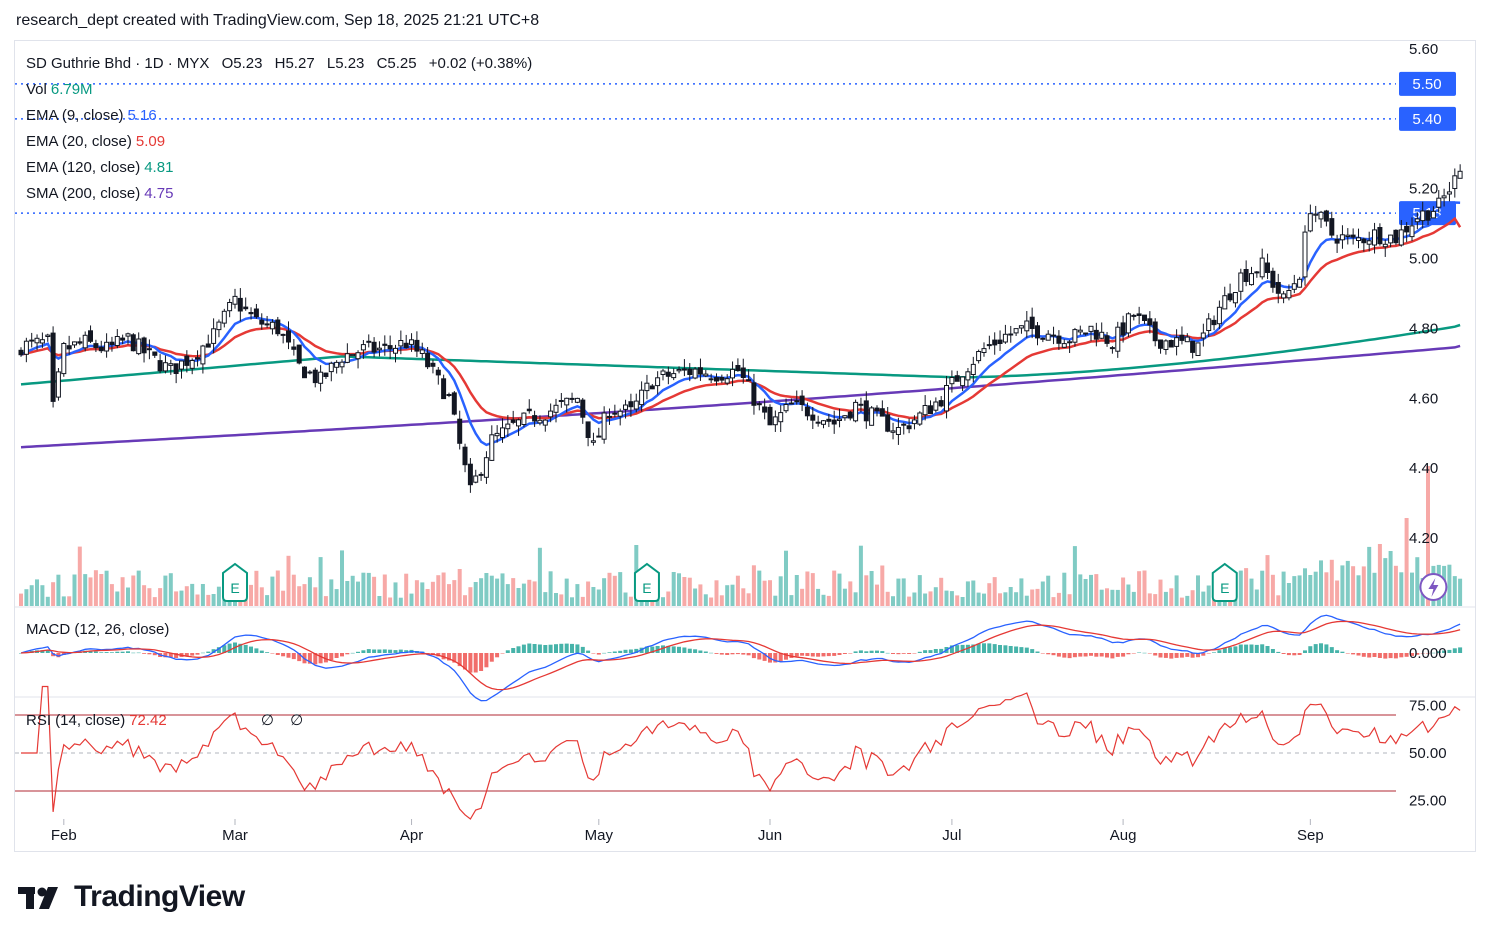  I want to click on legend-ema9: EMA (9, close) 5.16, so click(91, 115).